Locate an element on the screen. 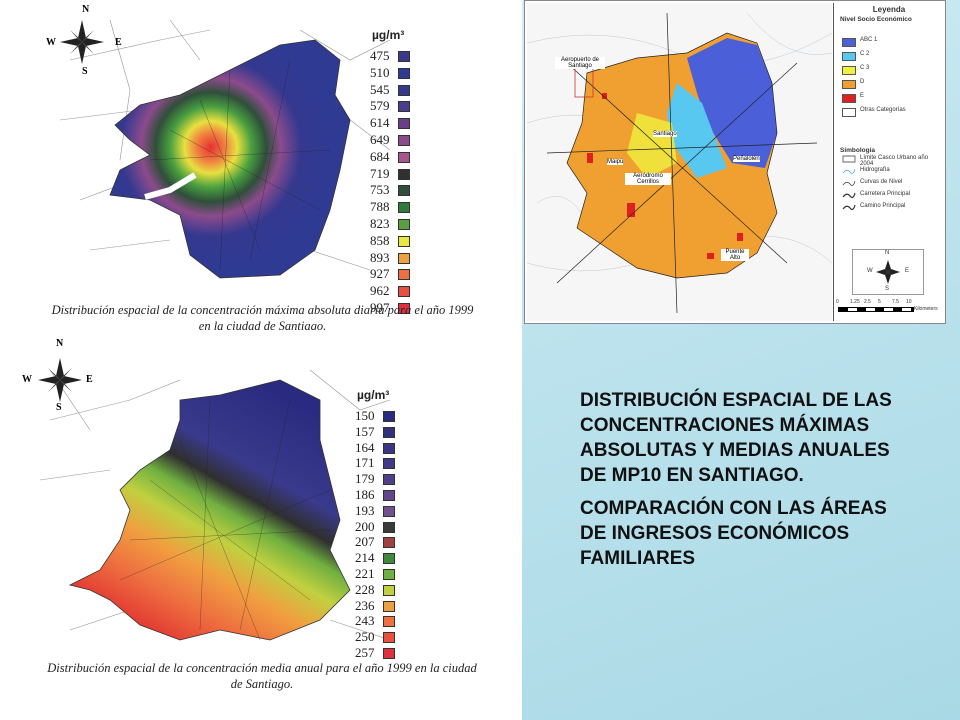 The width and height of the screenshot is (960, 720). legend-value: 186 is located at coordinates (365, 494).